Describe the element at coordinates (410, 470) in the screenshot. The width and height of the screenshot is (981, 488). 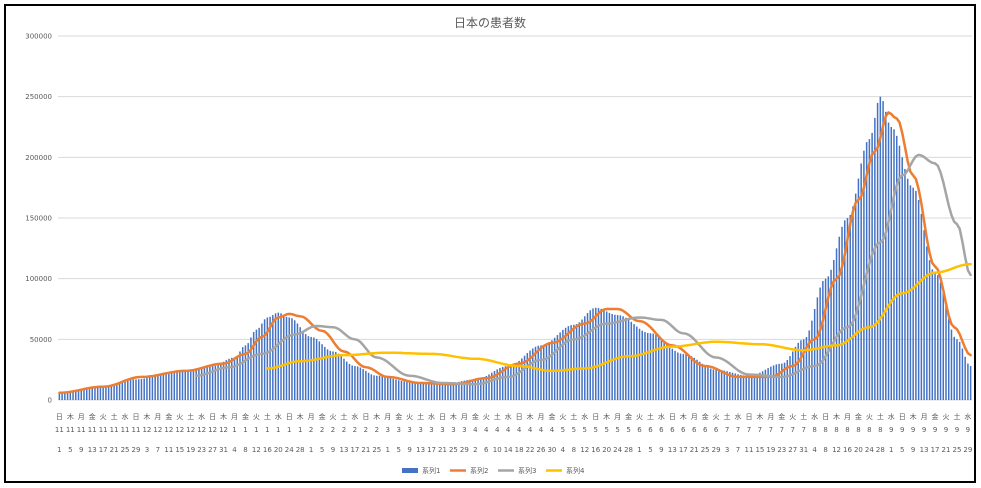
I see `legend-swatch` at that location.